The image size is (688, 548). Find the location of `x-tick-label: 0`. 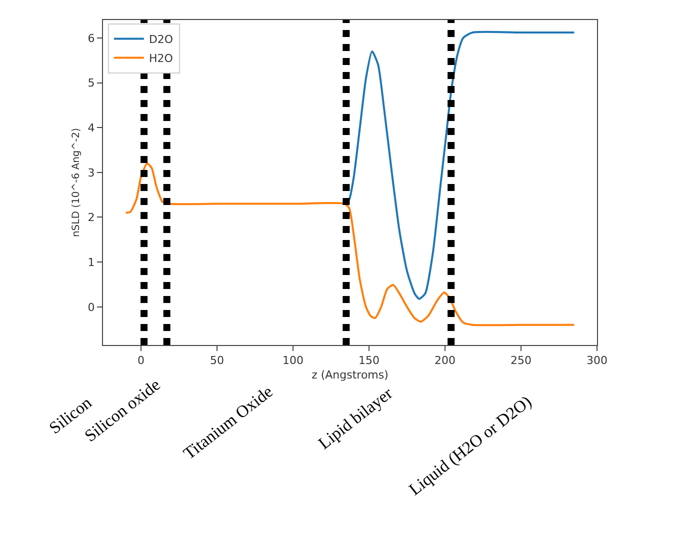

x-tick-label: 0 is located at coordinates (141, 361).